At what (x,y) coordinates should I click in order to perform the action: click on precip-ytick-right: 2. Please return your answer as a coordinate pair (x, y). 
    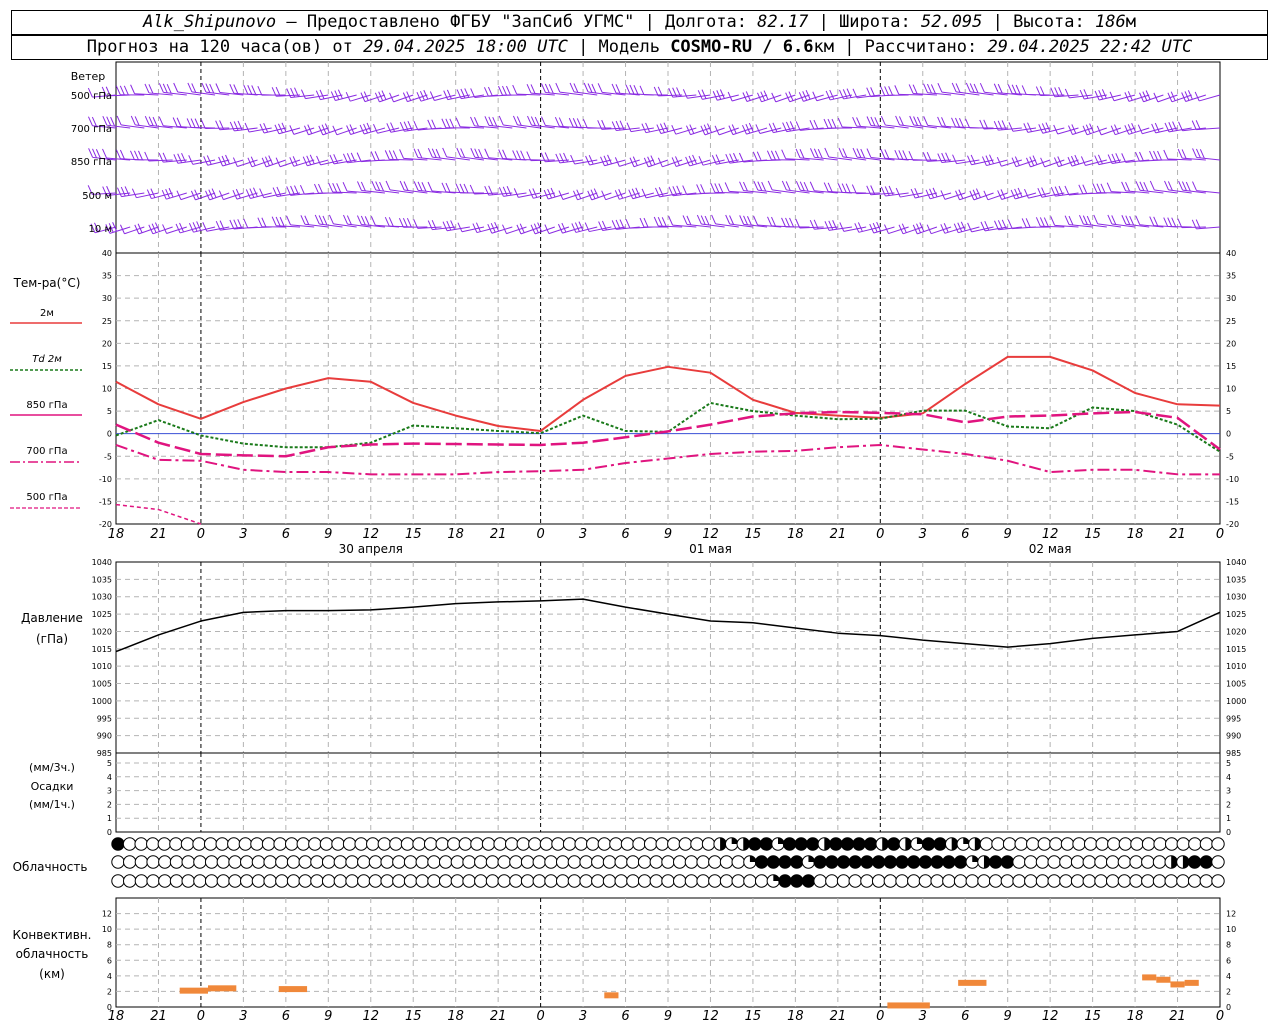
    Looking at the image, I should click on (1228, 804).